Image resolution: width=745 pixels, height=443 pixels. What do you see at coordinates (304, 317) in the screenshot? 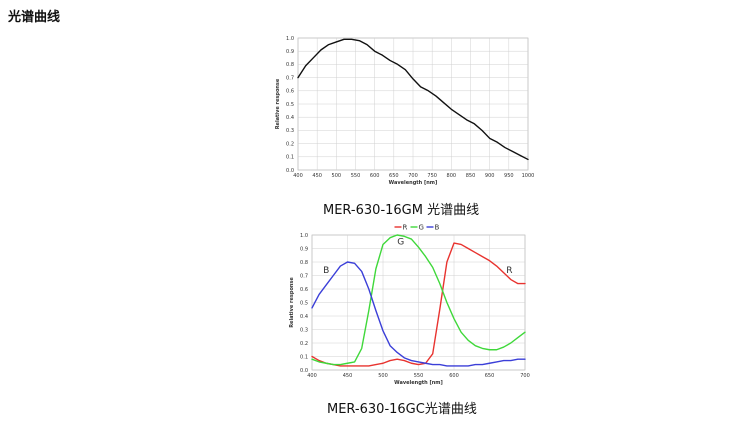
I see `color-y-tick-label: 0.4` at bounding box center [304, 317].